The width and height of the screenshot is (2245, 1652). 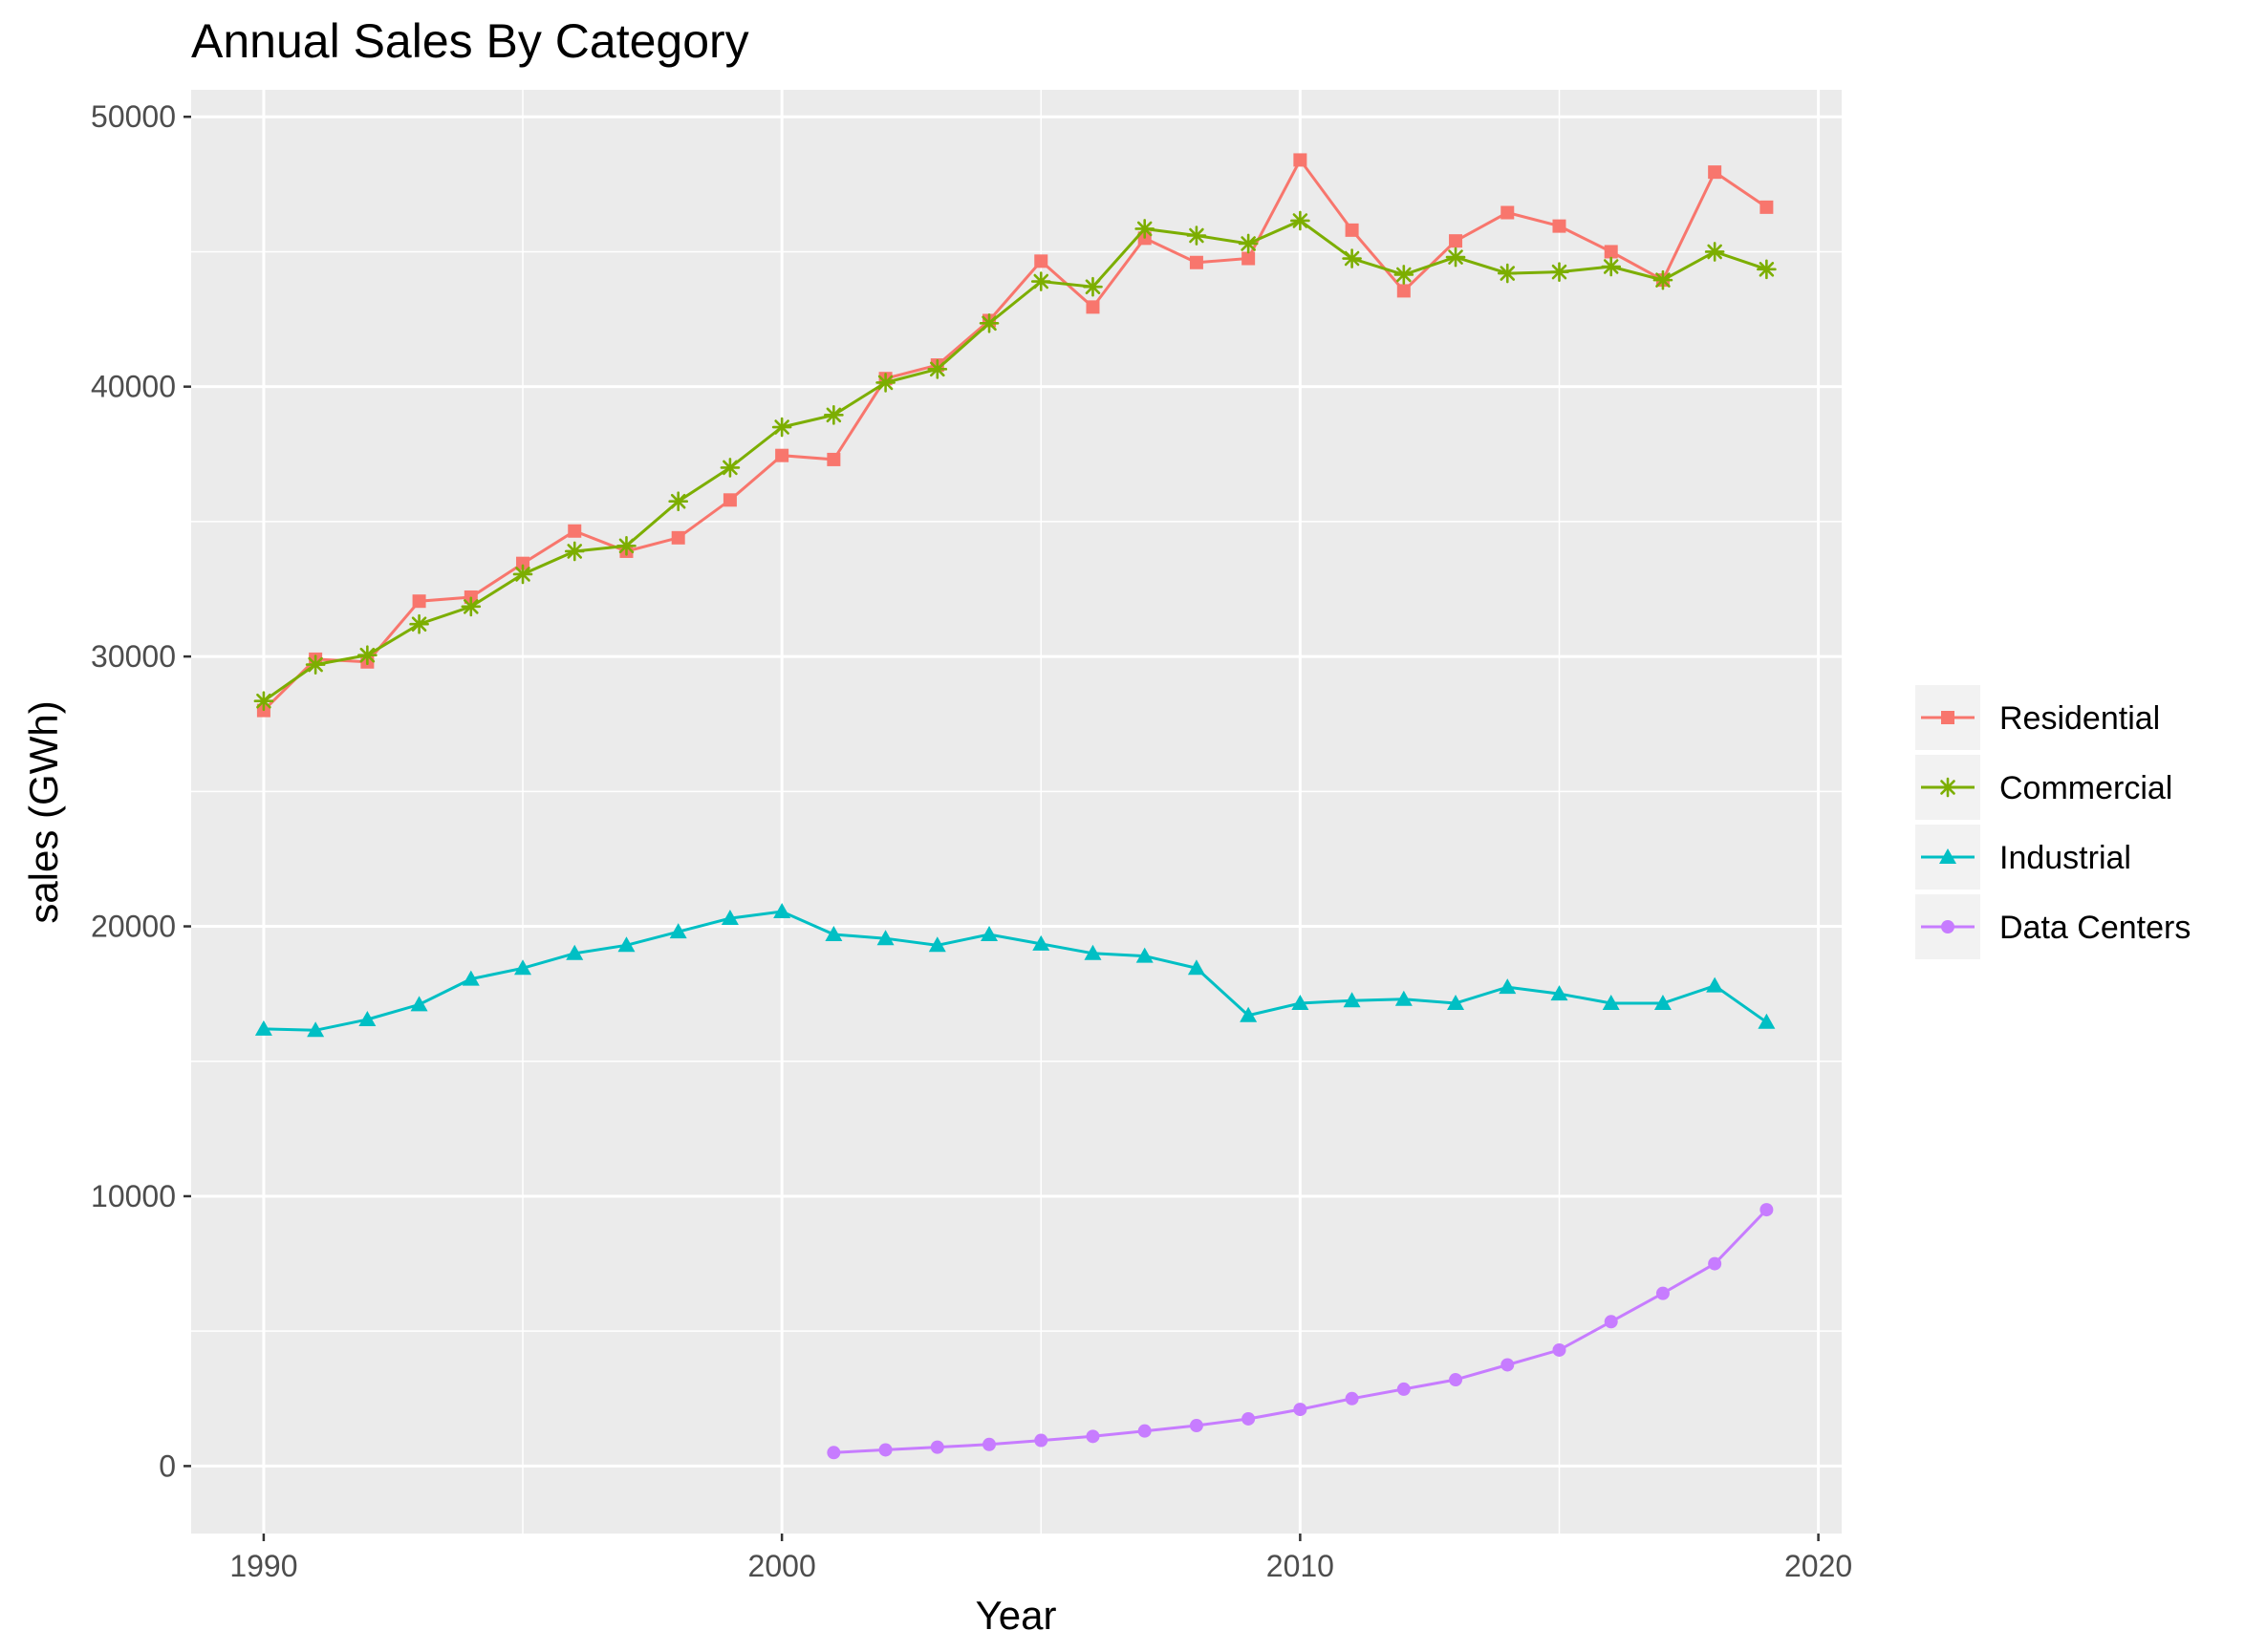 What do you see at coordinates (2043, 788) in the screenshot?
I see `legend-item-commercial: Commercial` at bounding box center [2043, 788].